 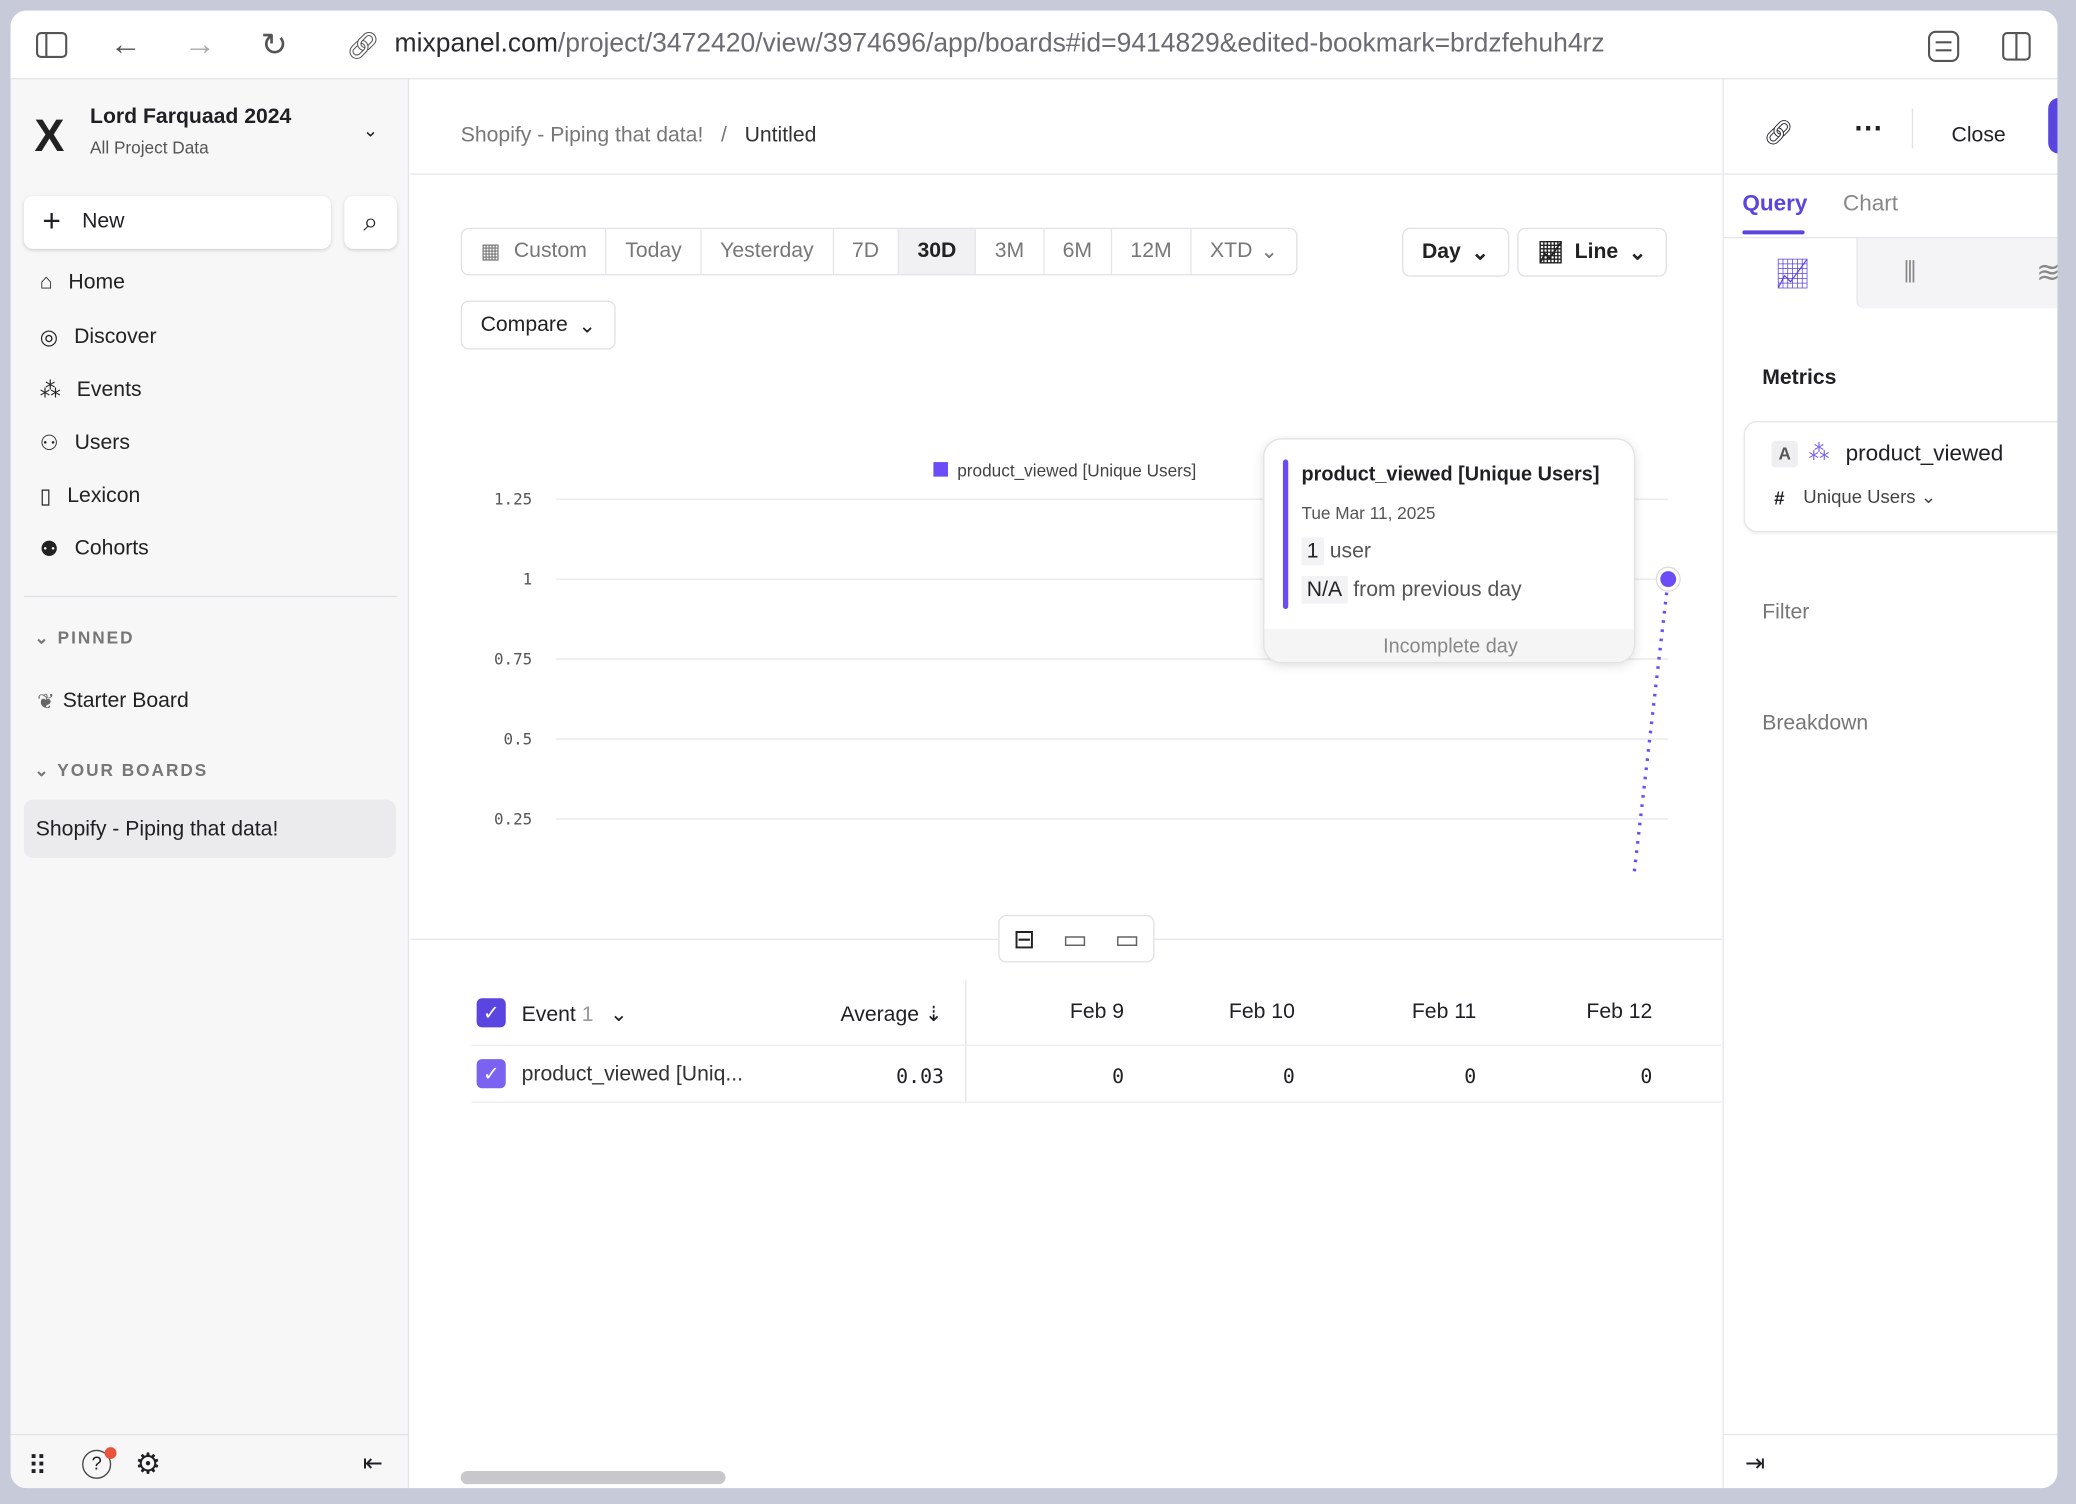 I want to click on date-column-header: Feb 9, so click(x=1097, y=1012).